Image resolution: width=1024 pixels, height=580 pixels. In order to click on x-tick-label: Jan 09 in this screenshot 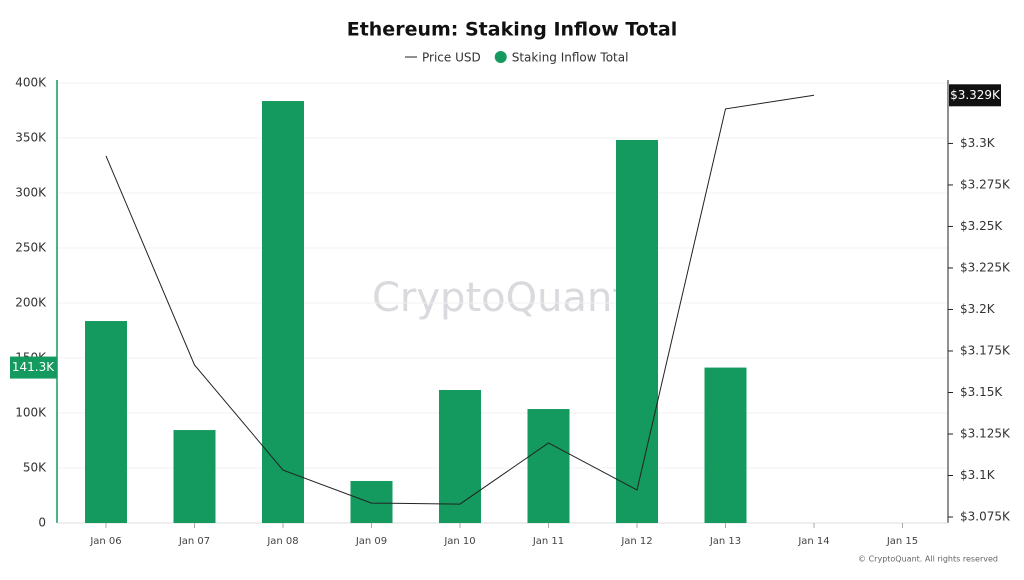, I will do `click(371, 541)`.